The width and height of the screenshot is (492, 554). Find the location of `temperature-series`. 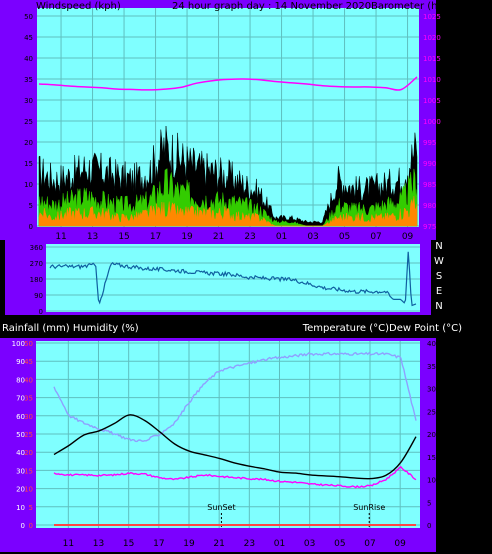

temperature-series is located at coordinates (235, 447).